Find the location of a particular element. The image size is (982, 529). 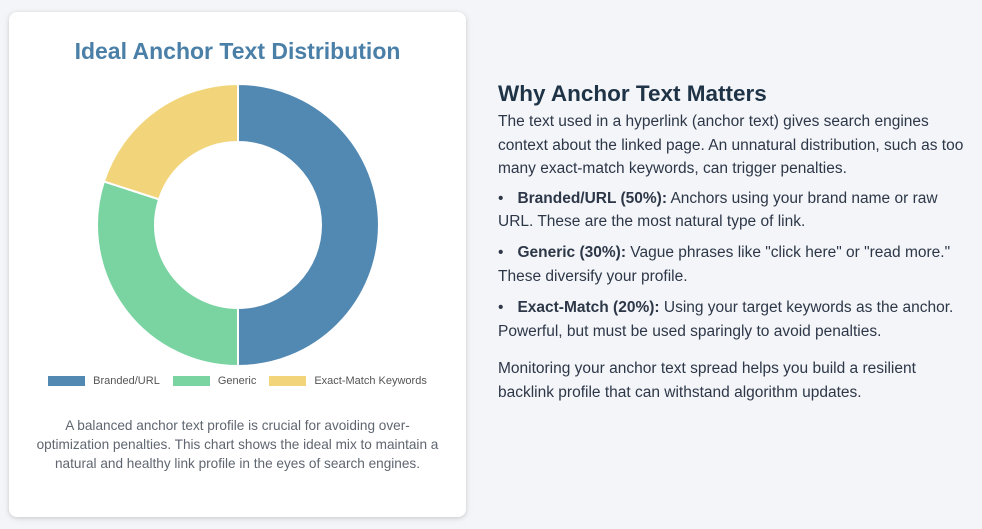

legend-item: Generic is located at coordinates (214, 381).